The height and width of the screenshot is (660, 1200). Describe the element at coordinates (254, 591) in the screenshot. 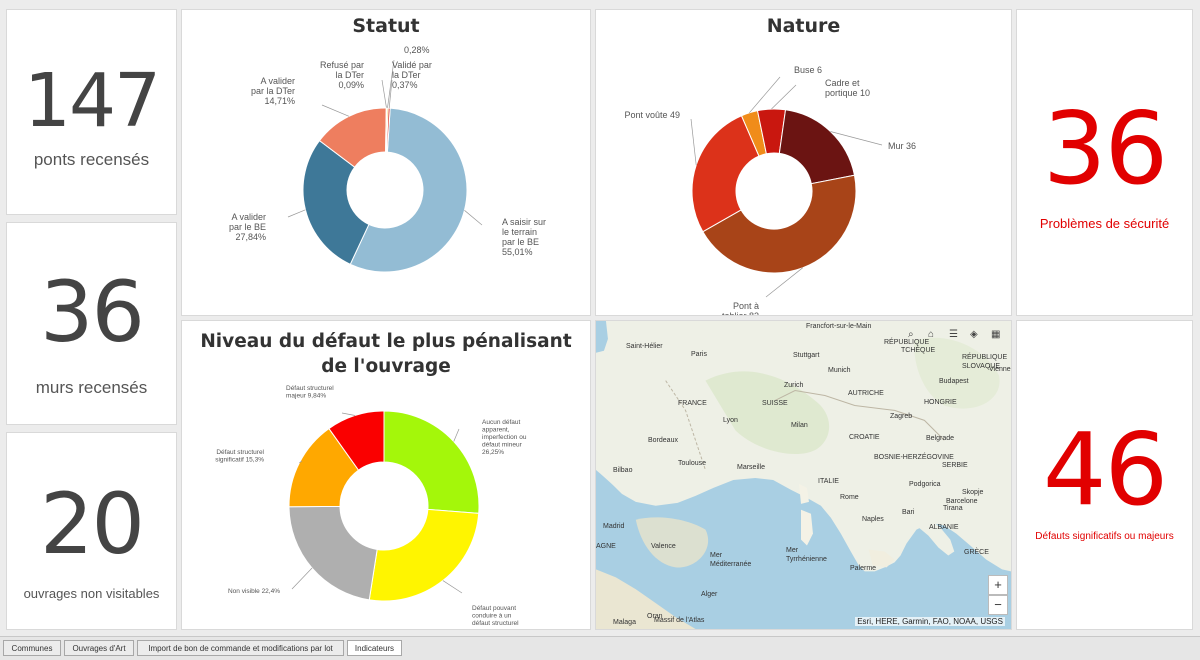

I see `slice-label: Non visible 22,4%` at that location.